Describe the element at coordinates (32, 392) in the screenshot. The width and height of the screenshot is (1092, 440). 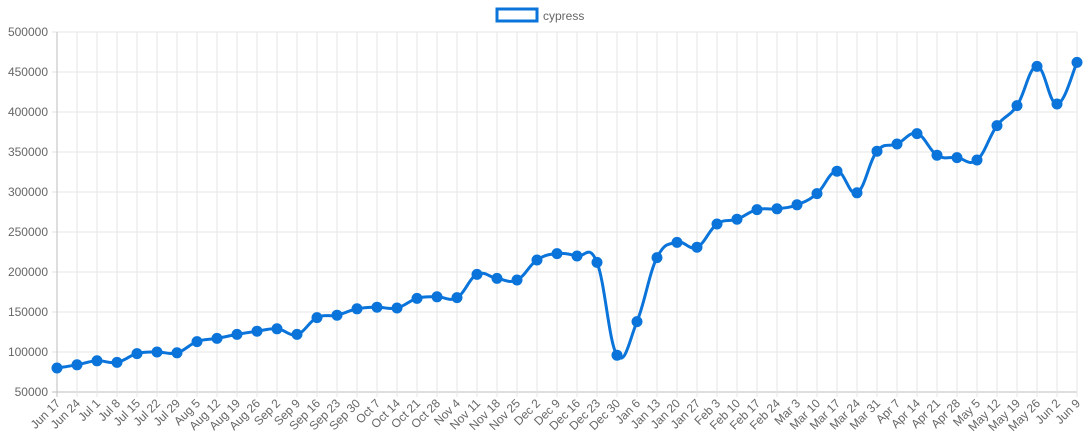
I see `y-tick-label: 50000` at that location.